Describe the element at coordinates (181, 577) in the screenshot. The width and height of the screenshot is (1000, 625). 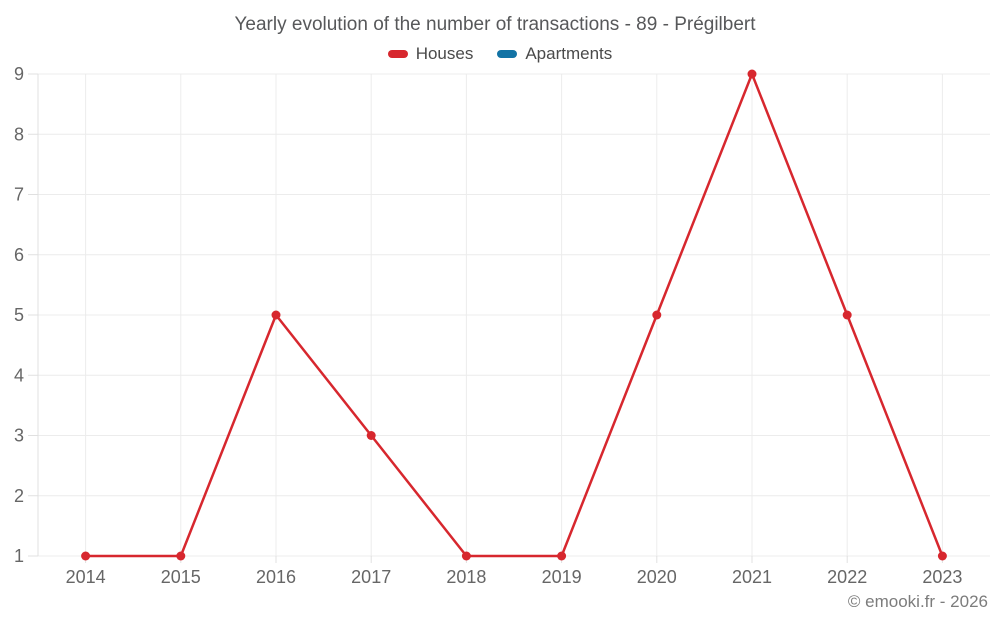
I see `x-axis-label: 2015` at that location.